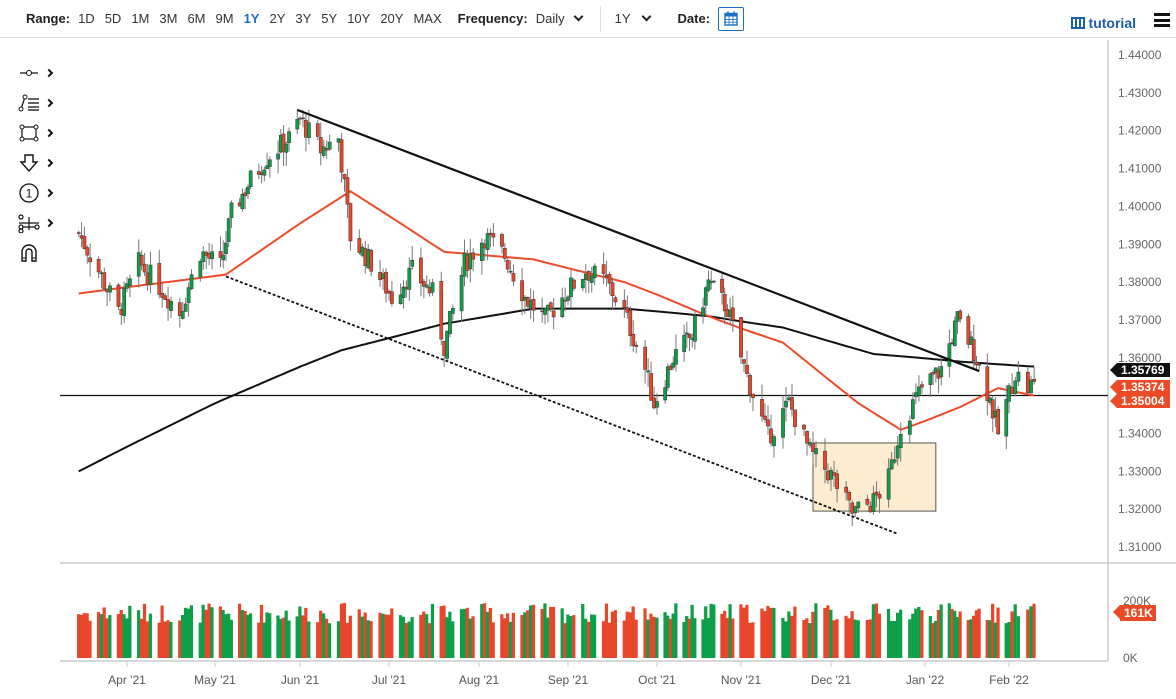  I want to click on measure-tool, so click(38, 223).